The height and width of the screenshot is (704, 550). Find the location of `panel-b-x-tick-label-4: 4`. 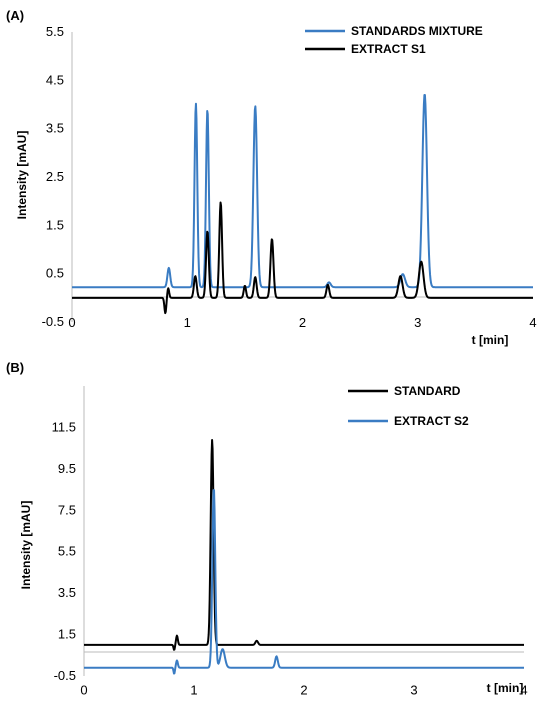

panel-b-x-tick-label-4: 4 is located at coordinates (523, 690).